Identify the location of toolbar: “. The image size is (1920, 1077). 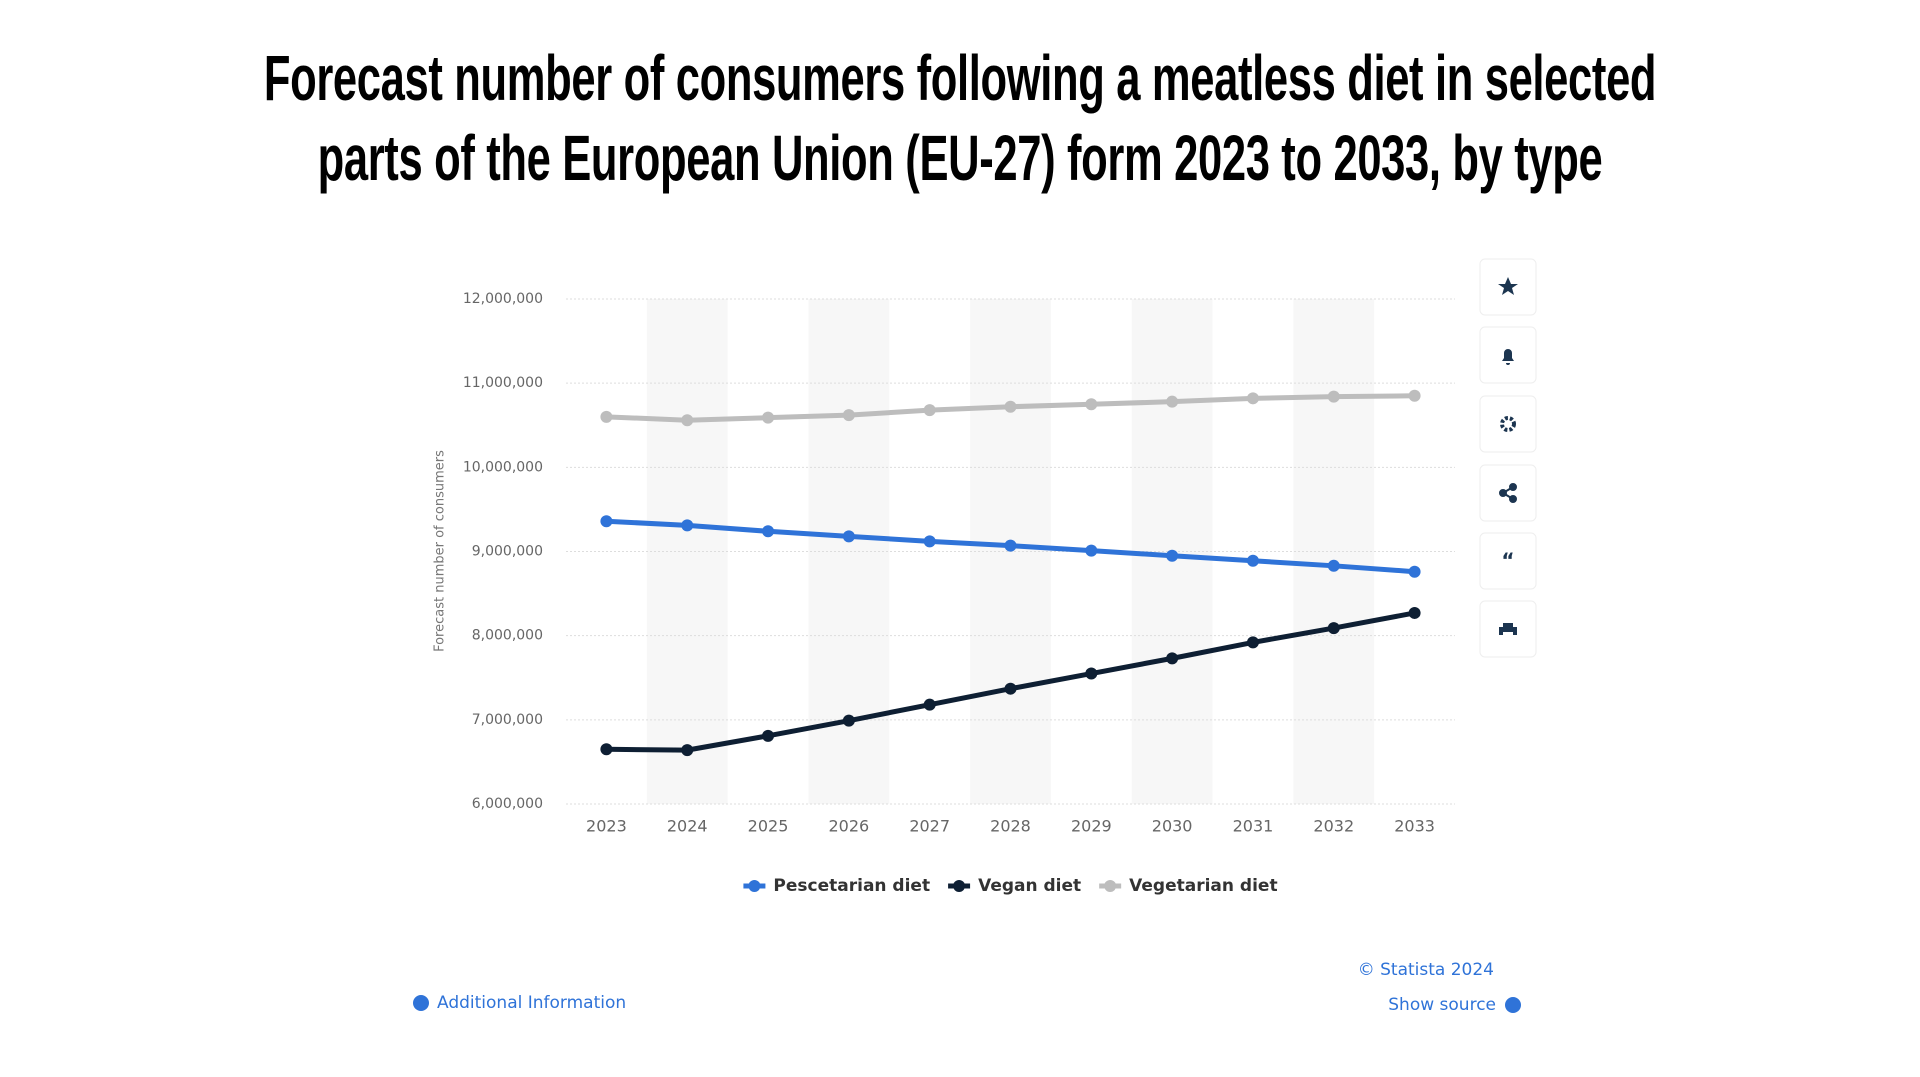
(1508, 458).